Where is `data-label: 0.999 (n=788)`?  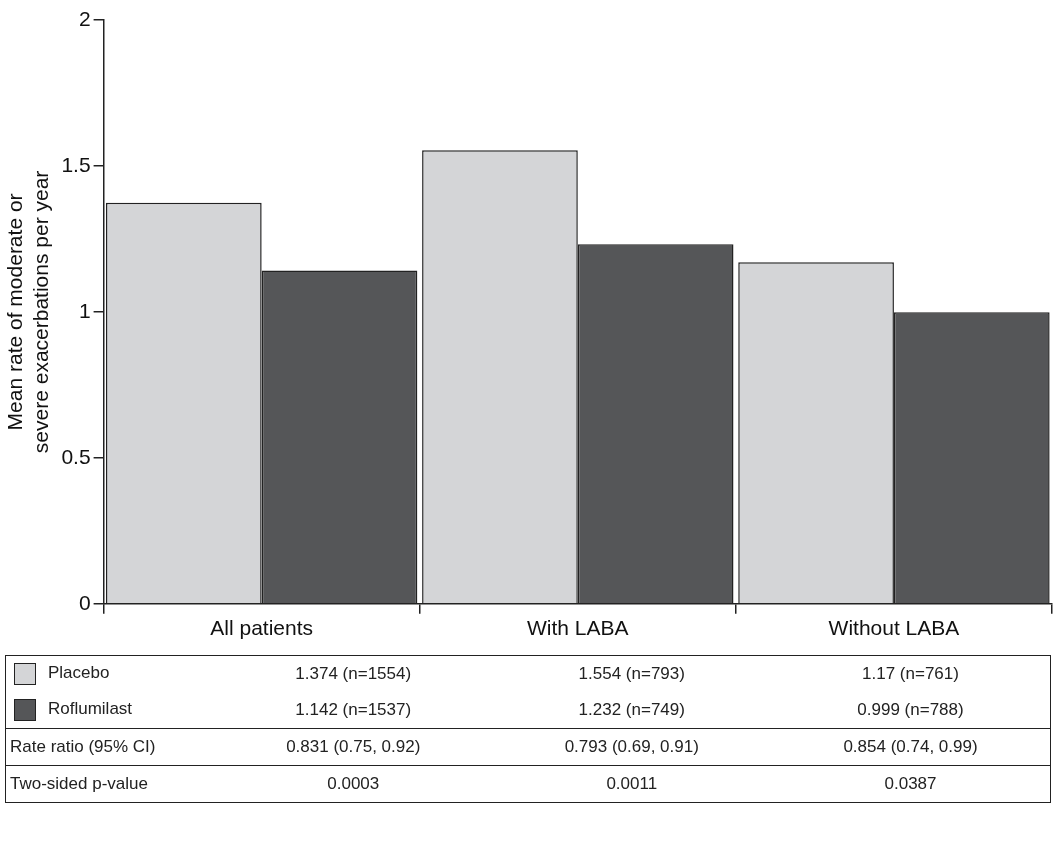 data-label: 0.999 (n=788) is located at coordinates (910, 710).